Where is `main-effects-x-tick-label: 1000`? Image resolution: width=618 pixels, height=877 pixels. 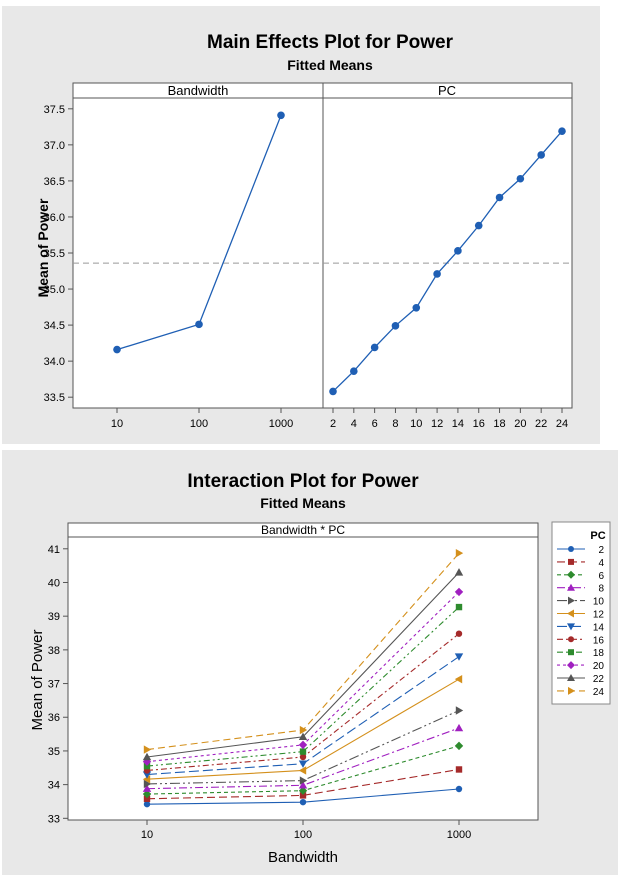 main-effects-x-tick-label: 1000 is located at coordinates (281, 424).